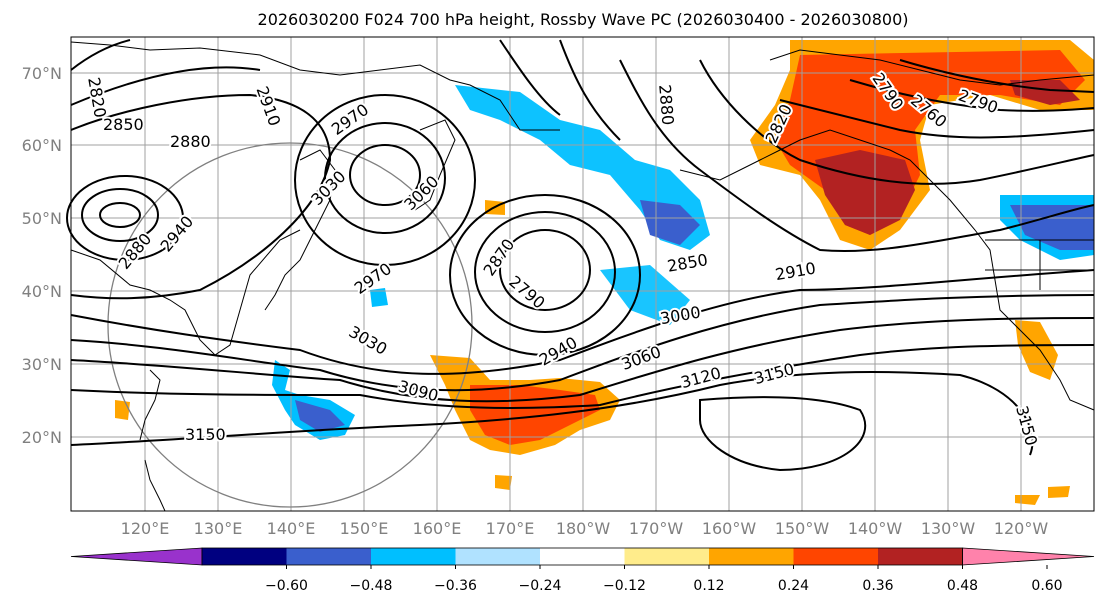 This screenshot has height=604, width=1105. What do you see at coordinates (42, 437) in the screenshot?
I see `lat-label: 20°N` at bounding box center [42, 437].